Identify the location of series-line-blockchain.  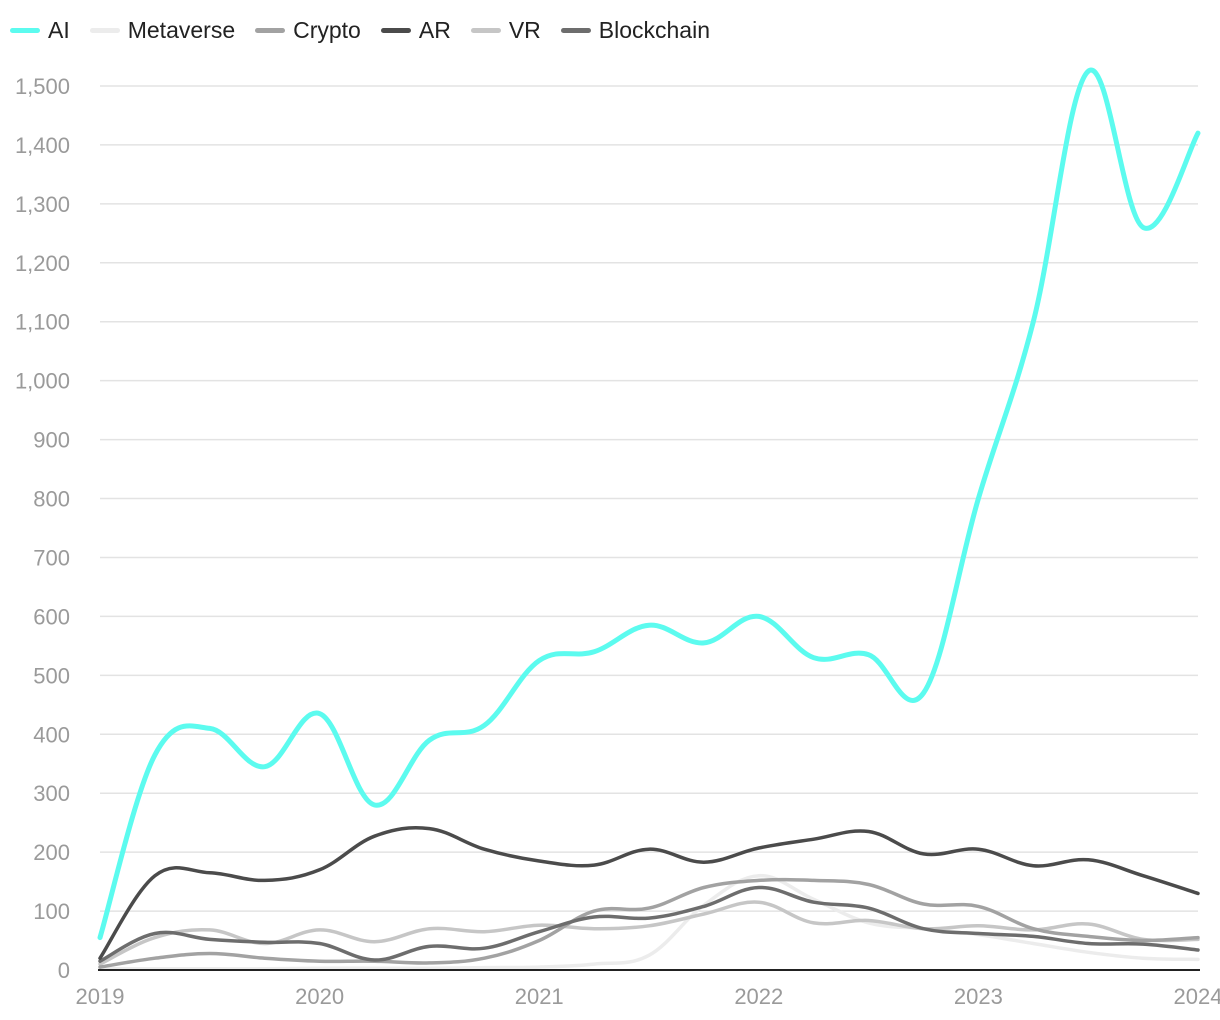
(649, 924).